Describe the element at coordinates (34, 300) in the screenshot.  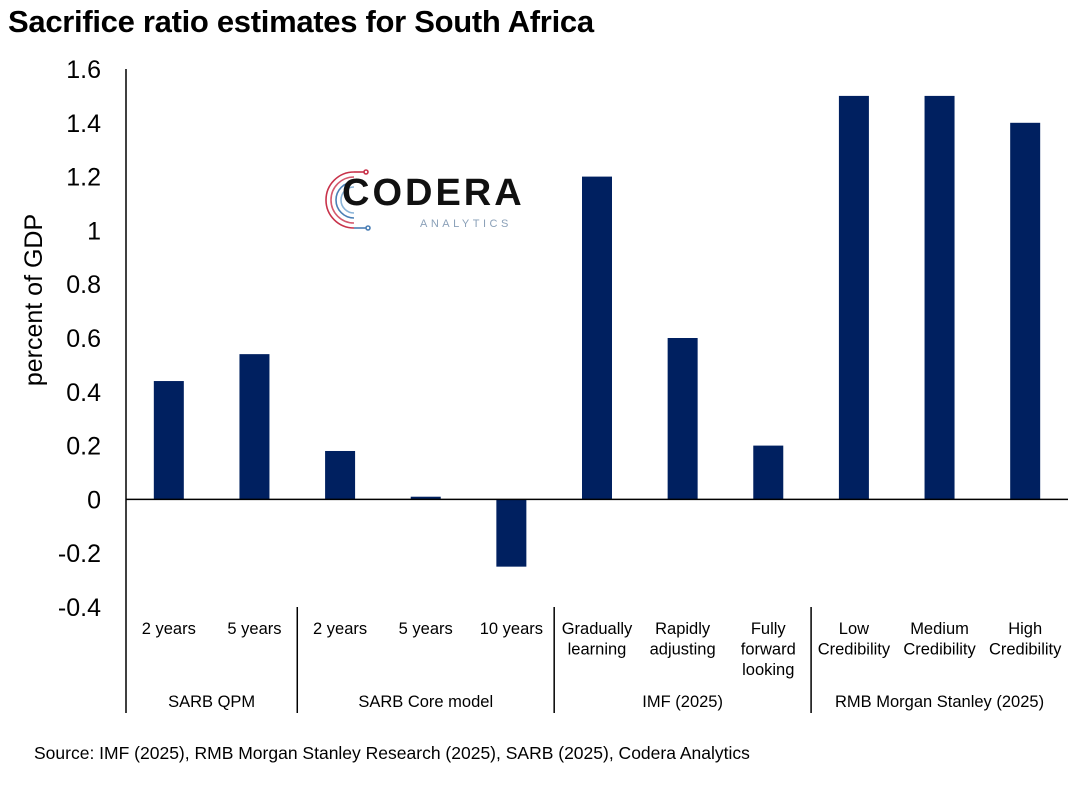
I see `y-axis-title: percent of GDP` at that location.